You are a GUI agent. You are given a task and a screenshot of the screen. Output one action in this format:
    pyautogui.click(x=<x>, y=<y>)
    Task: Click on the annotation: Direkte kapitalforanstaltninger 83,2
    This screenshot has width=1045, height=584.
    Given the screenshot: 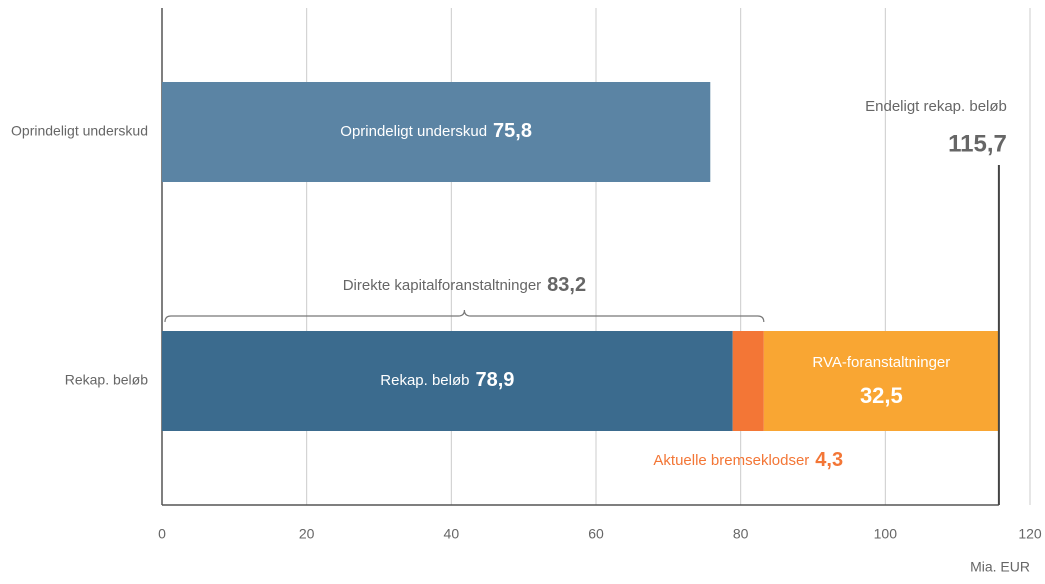 What is the action you would take?
    pyautogui.click(x=464, y=285)
    